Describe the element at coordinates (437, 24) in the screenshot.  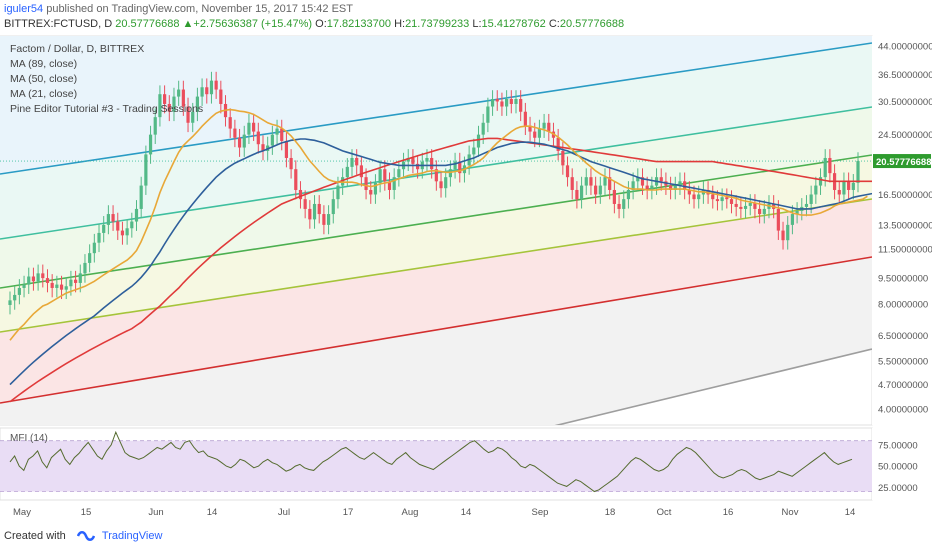
I see `high-value: 21.73799233` at that location.